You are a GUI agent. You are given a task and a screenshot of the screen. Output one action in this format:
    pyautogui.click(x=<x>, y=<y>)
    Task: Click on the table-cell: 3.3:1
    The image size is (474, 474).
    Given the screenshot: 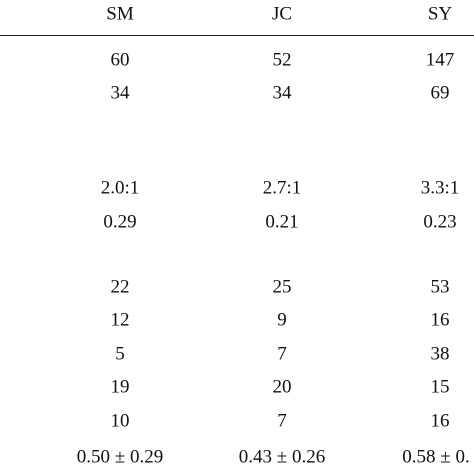 What is the action you would take?
    pyautogui.click(x=440, y=188)
    